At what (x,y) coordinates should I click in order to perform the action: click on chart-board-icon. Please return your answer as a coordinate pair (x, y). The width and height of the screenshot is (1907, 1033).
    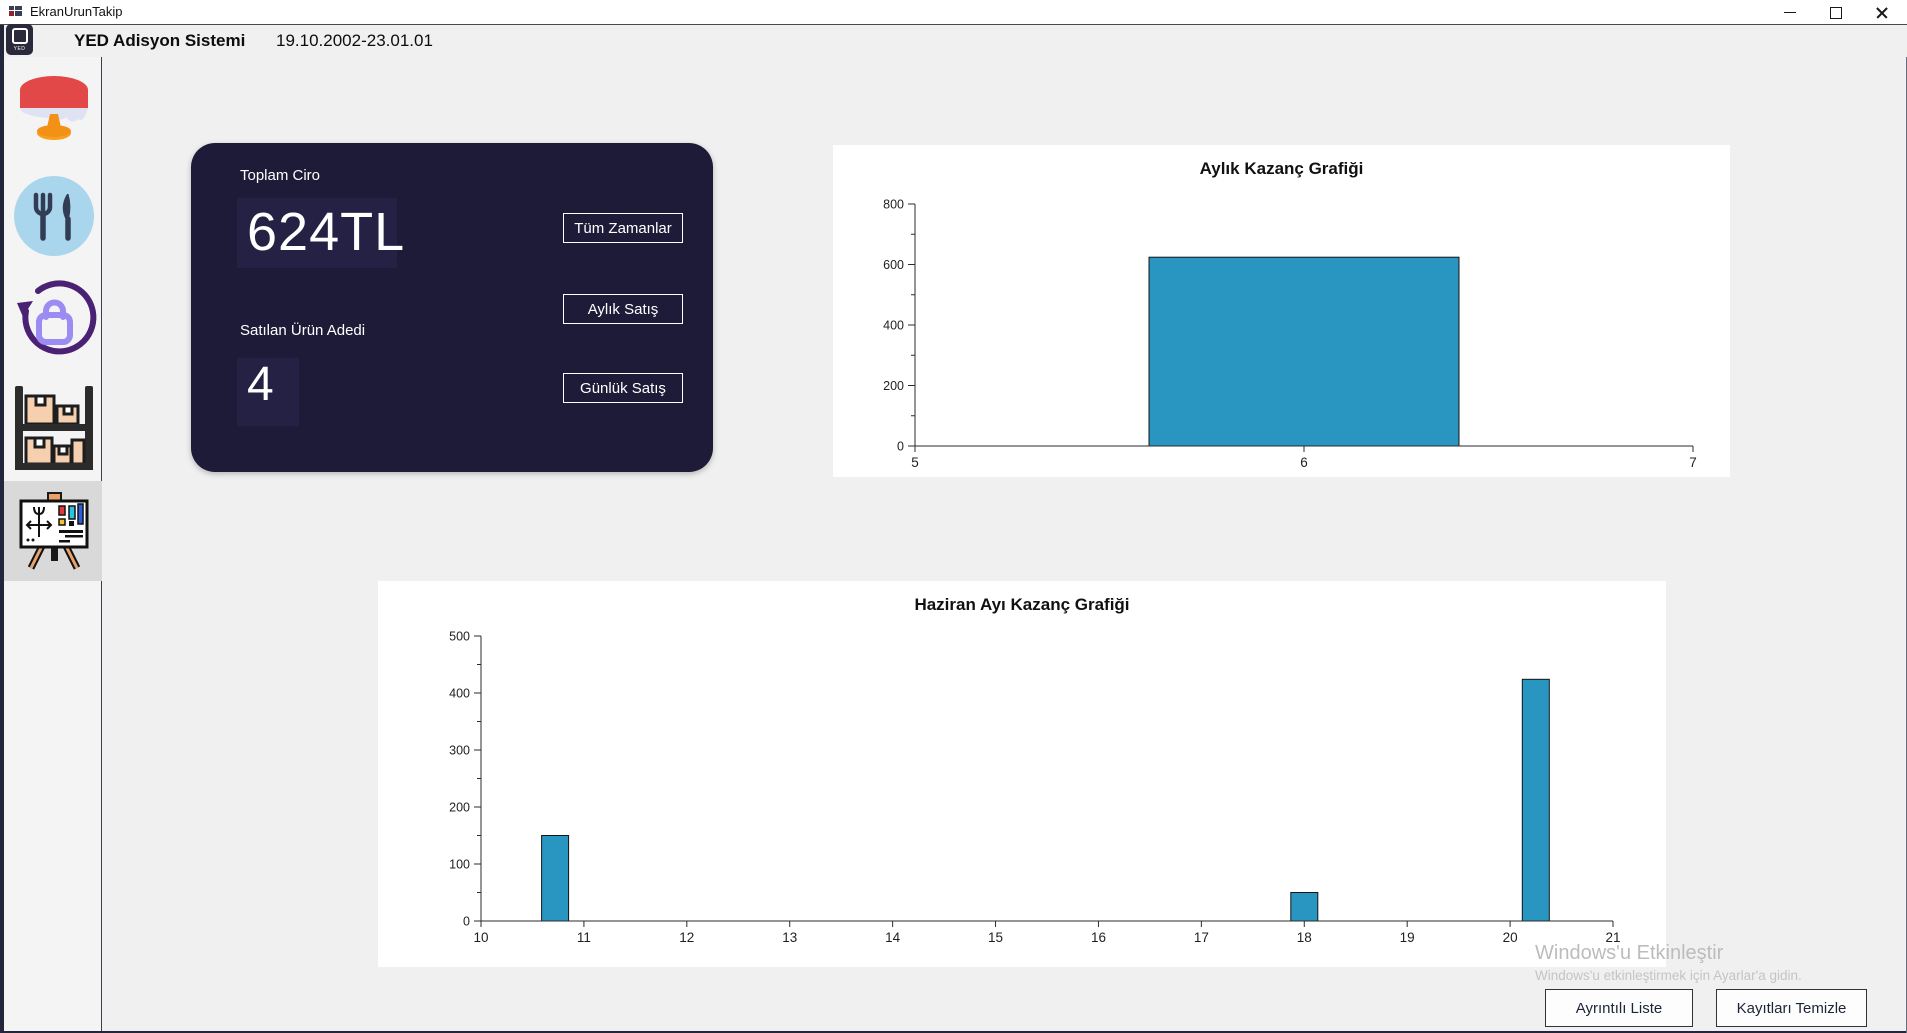
    Looking at the image, I should click on (54, 531).